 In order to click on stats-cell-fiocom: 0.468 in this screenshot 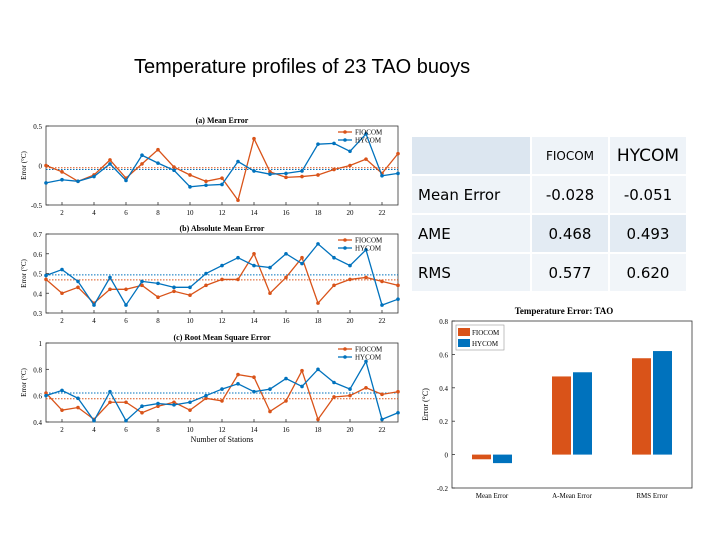, I will do `click(570, 234)`.